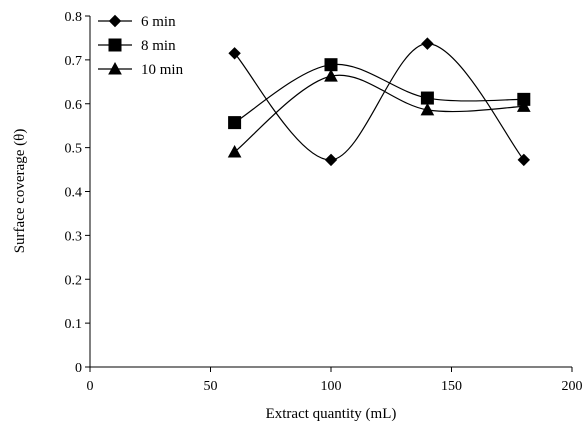 Image resolution: width=587 pixels, height=425 pixels. I want to click on y-tick-label: 0.5, so click(74, 149).